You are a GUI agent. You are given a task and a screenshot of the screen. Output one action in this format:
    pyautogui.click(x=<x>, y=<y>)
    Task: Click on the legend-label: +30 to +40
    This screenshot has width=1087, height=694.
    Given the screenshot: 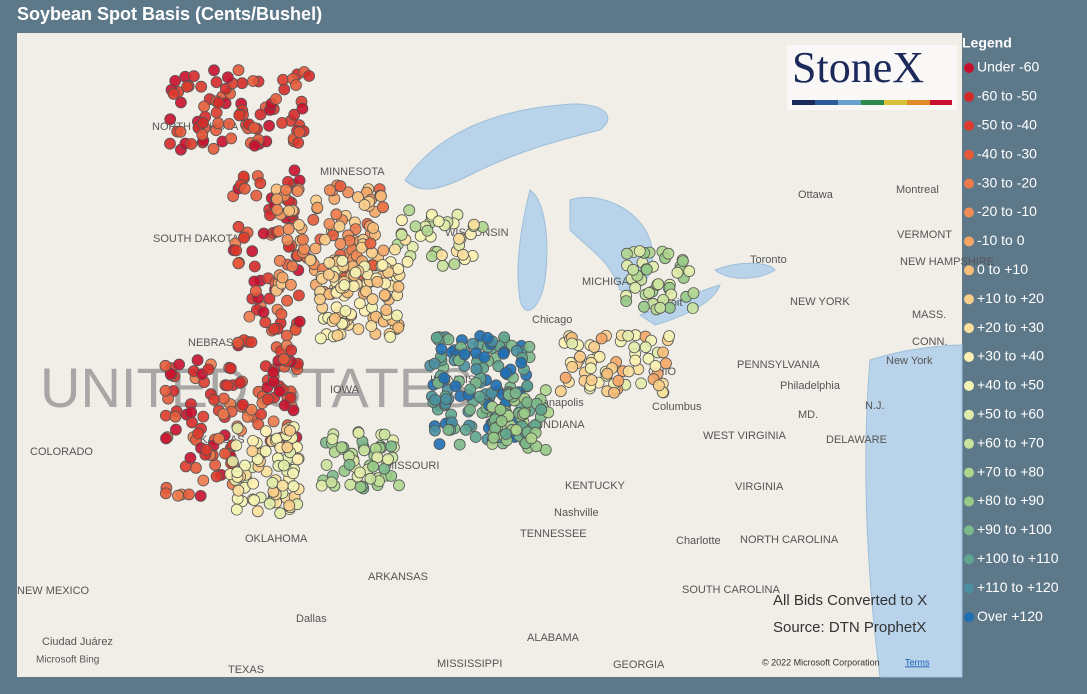 What is the action you would take?
    pyautogui.click(x=1010, y=356)
    